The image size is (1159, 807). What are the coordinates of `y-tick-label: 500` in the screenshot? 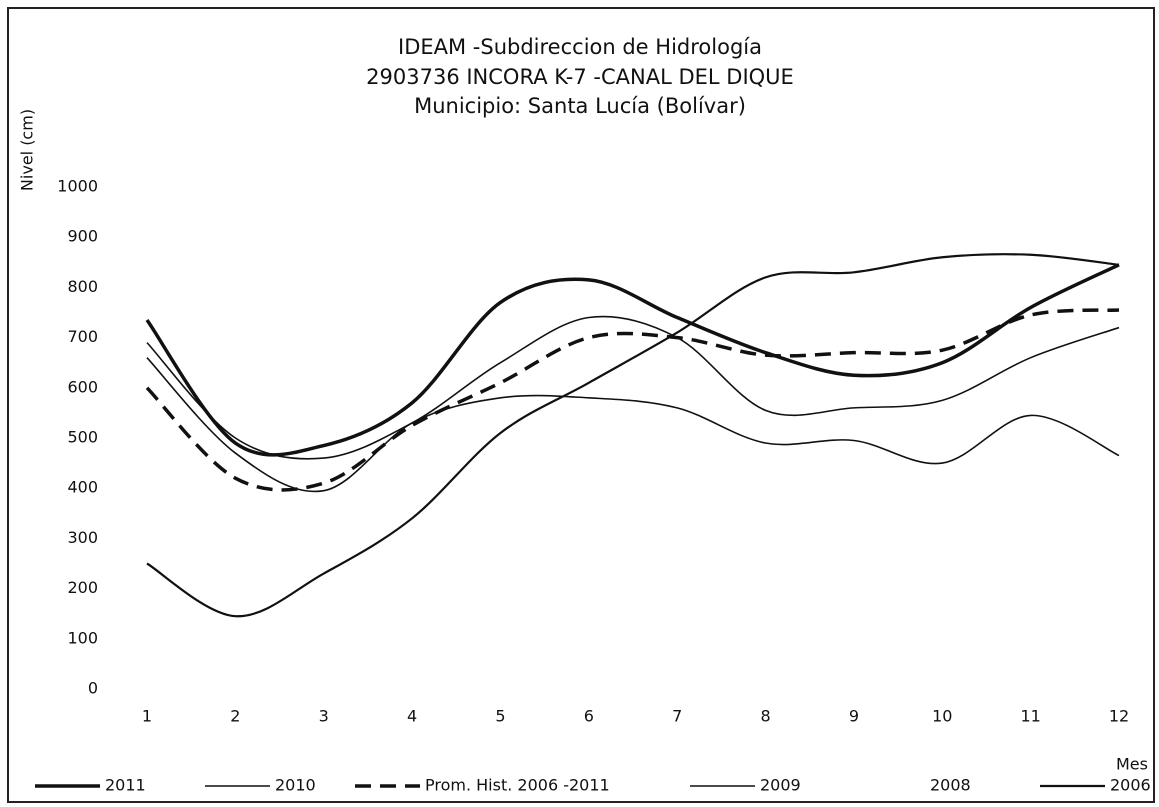 It's located at (82, 437).